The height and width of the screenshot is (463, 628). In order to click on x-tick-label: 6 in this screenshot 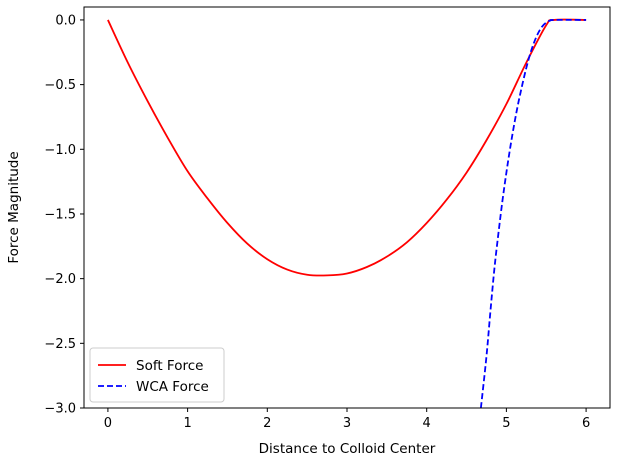, I will do `click(586, 423)`.